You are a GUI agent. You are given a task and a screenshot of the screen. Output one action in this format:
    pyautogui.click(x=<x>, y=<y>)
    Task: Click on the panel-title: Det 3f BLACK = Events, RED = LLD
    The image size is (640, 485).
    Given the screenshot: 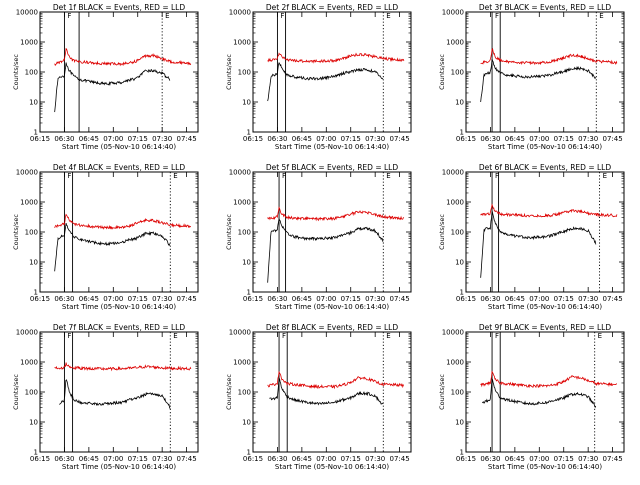 What is the action you would take?
    pyautogui.click(x=545, y=7)
    